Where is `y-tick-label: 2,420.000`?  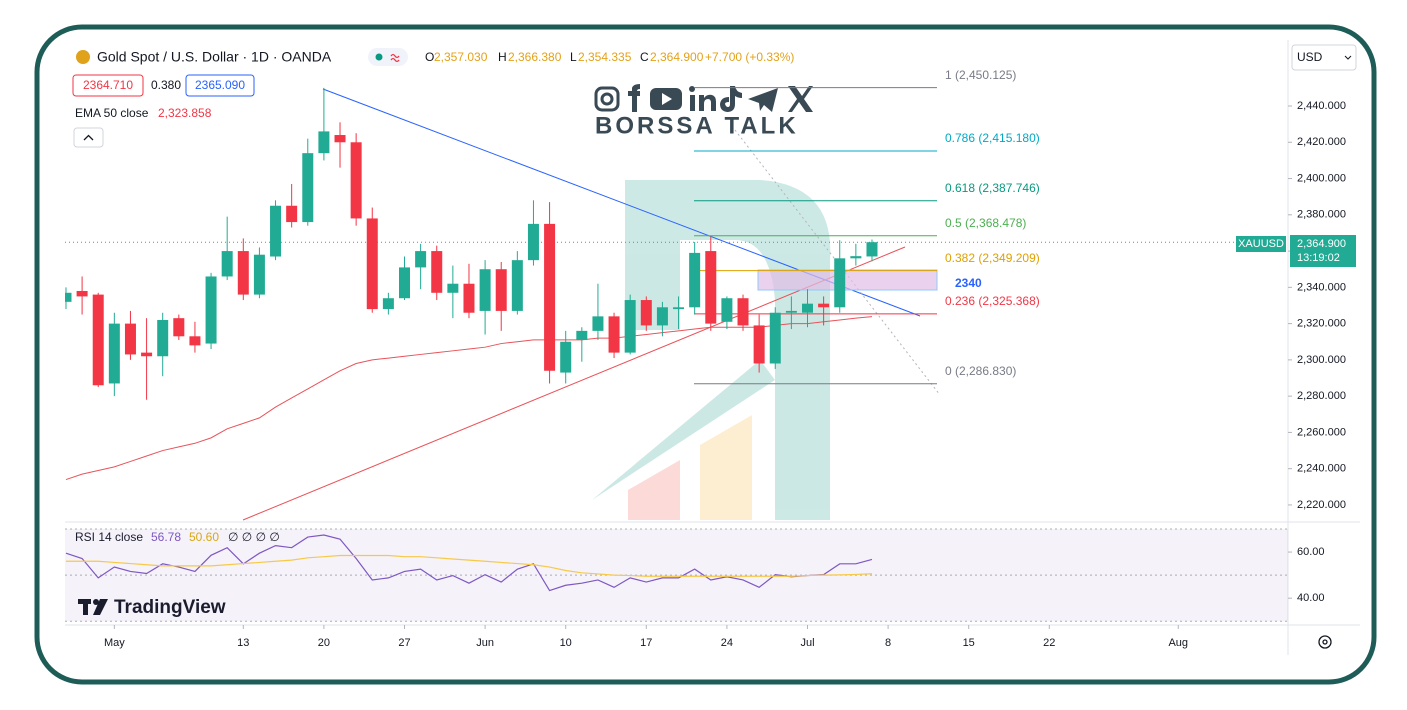
y-tick-label: 2,420.000 is located at coordinates (1321, 142).